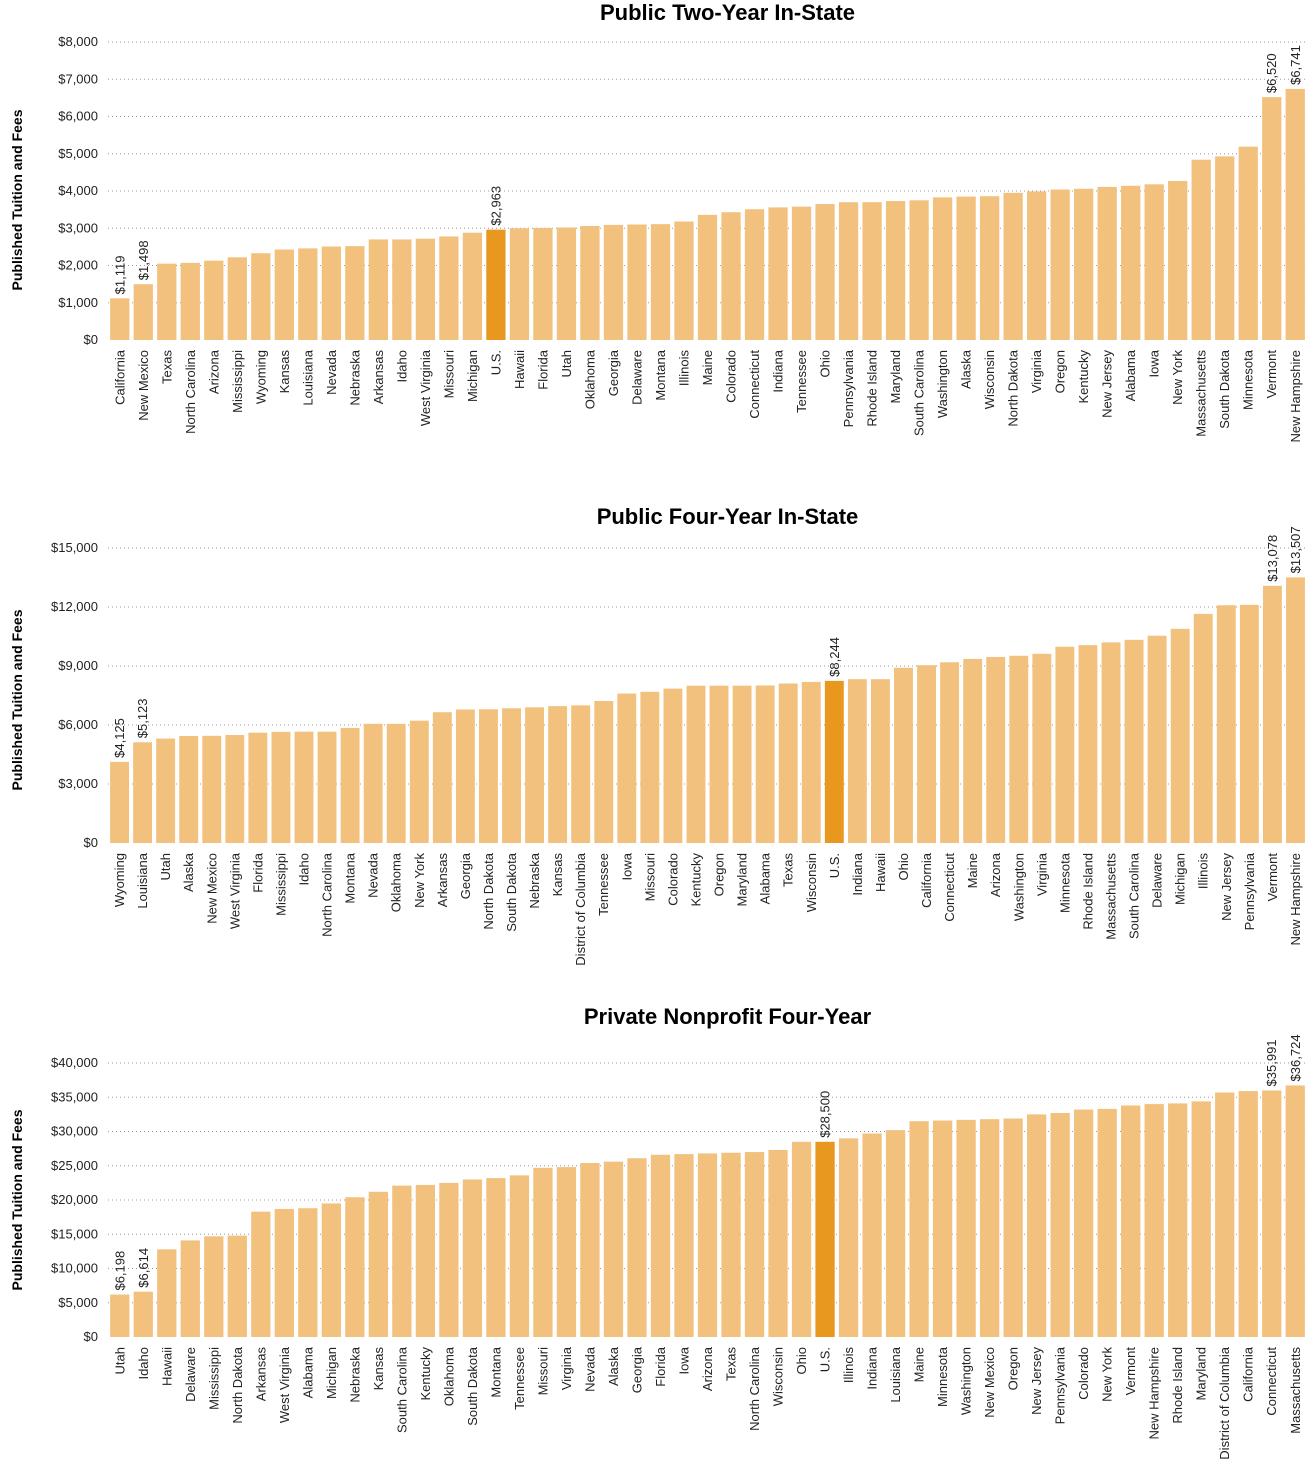 This screenshot has width=1315, height=1475. What do you see at coordinates (1157, 880) in the screenshot?
I see `x-tick-label: Delaware` at bounding box center [1157, 880].